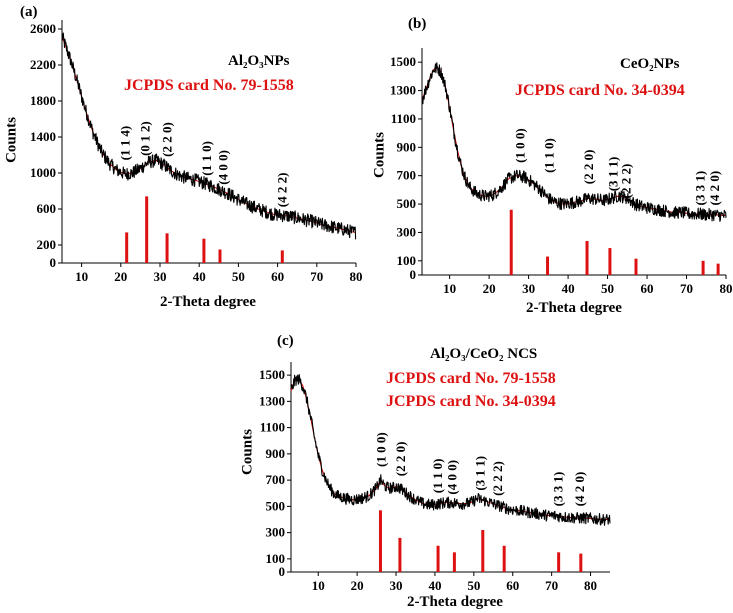  I want to click on panel-title: Al₂O₃/CeO₂ NCS, so click(483, 354).